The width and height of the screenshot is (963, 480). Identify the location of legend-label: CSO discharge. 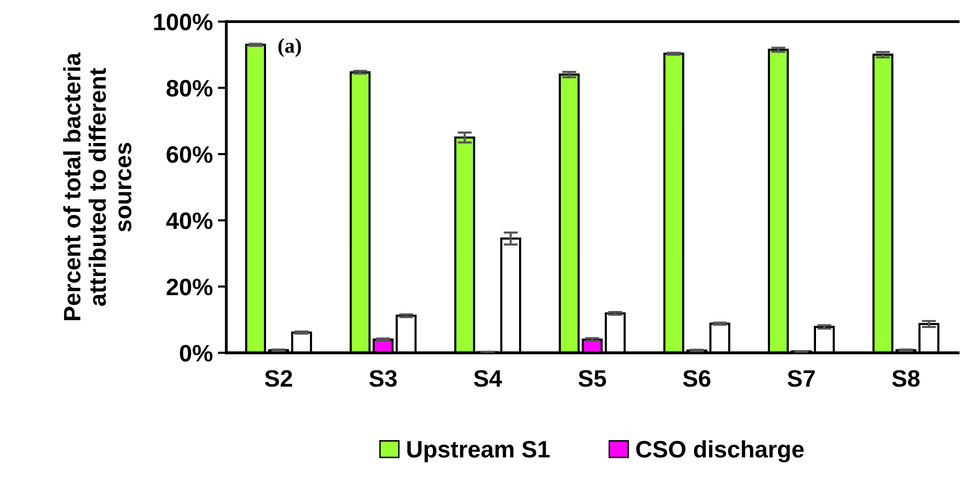
(720, 451).